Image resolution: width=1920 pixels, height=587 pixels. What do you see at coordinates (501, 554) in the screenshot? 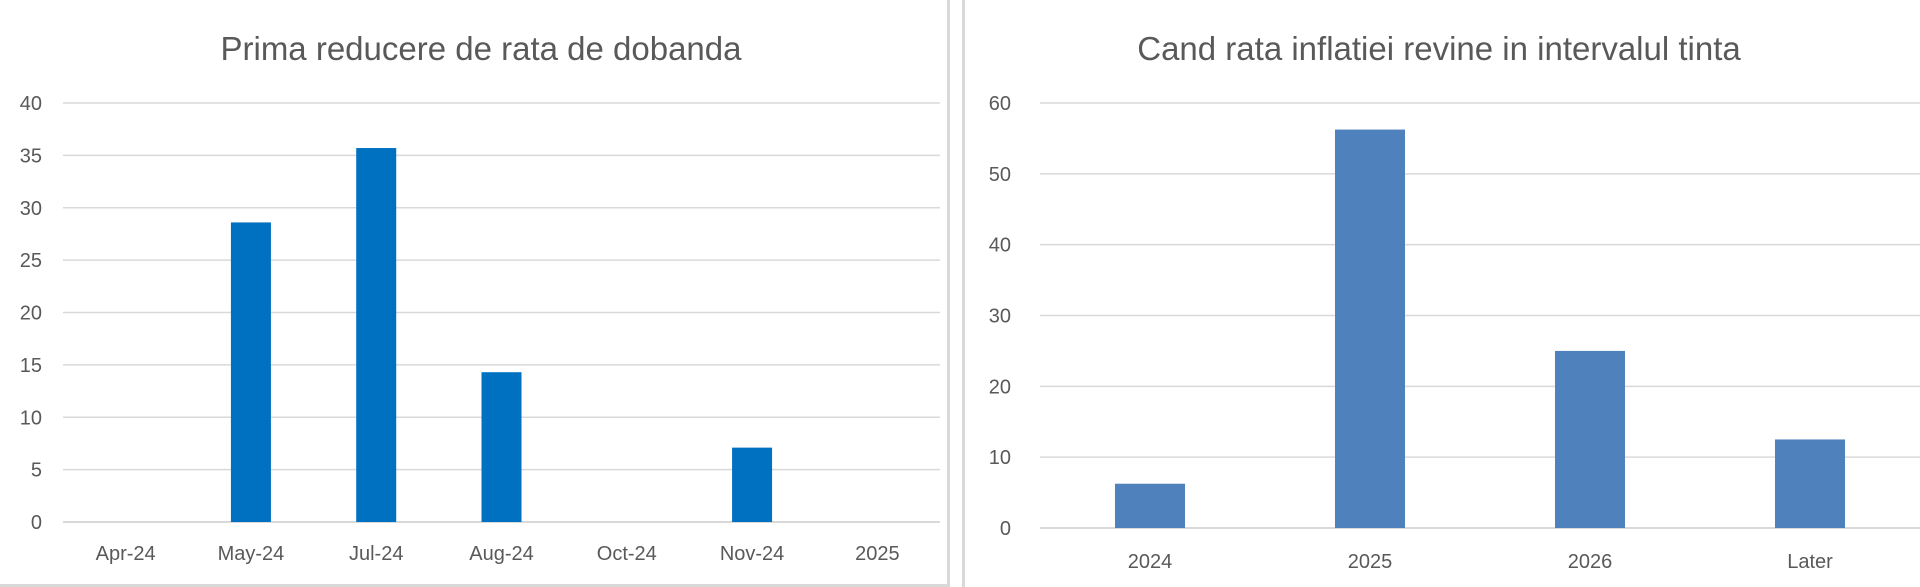
I see `x-tick-label: Aug-24` at bounding box center [501, 554].